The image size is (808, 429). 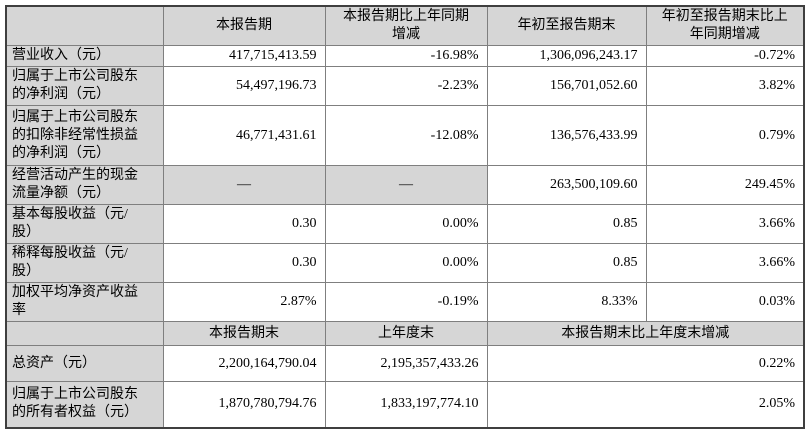 I want to click on value-current-period-dash: —, so click(x=244, y=185).